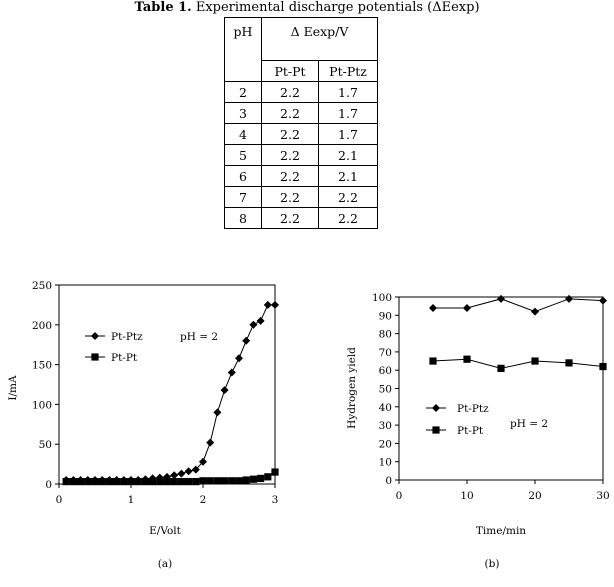 This screenshot has width=614, height=587. What do you see at coordinates (385, 371) in the screenshot?
I see `y-tick-label: 60` at bounding box center [385, 371].